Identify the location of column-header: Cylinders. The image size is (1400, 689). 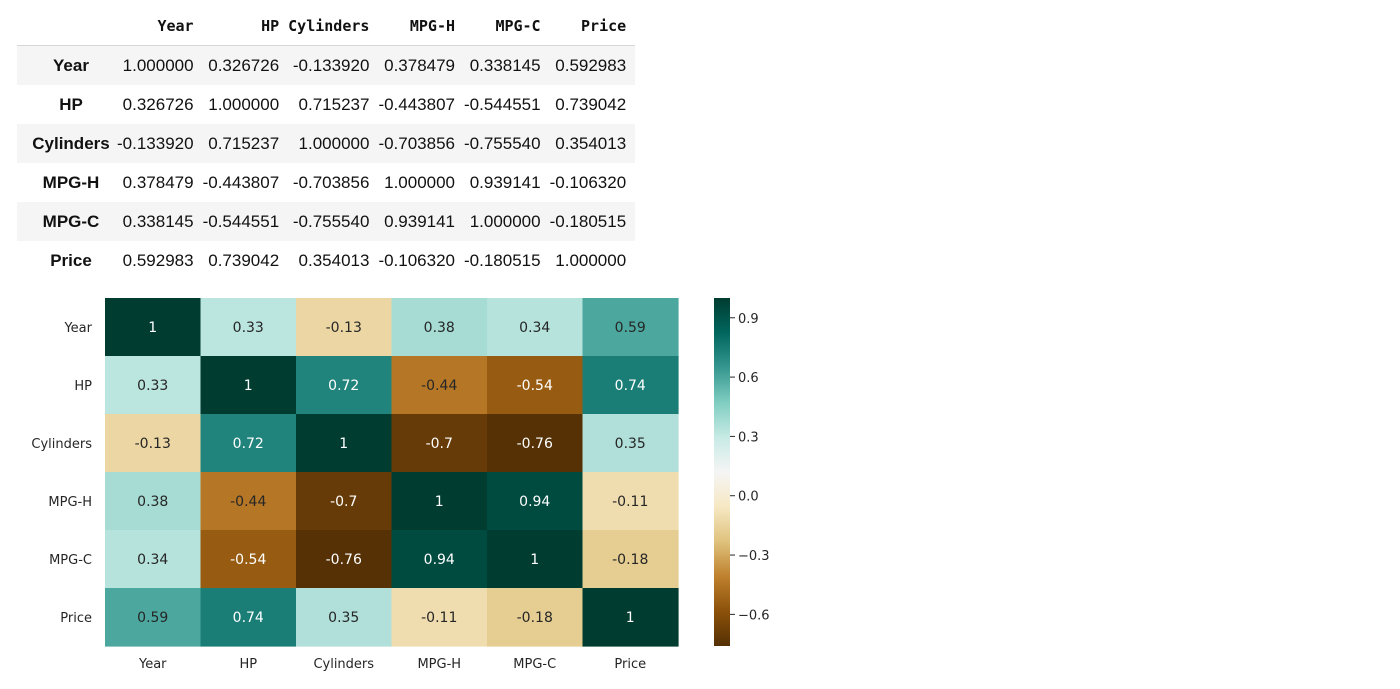
(333, 26).